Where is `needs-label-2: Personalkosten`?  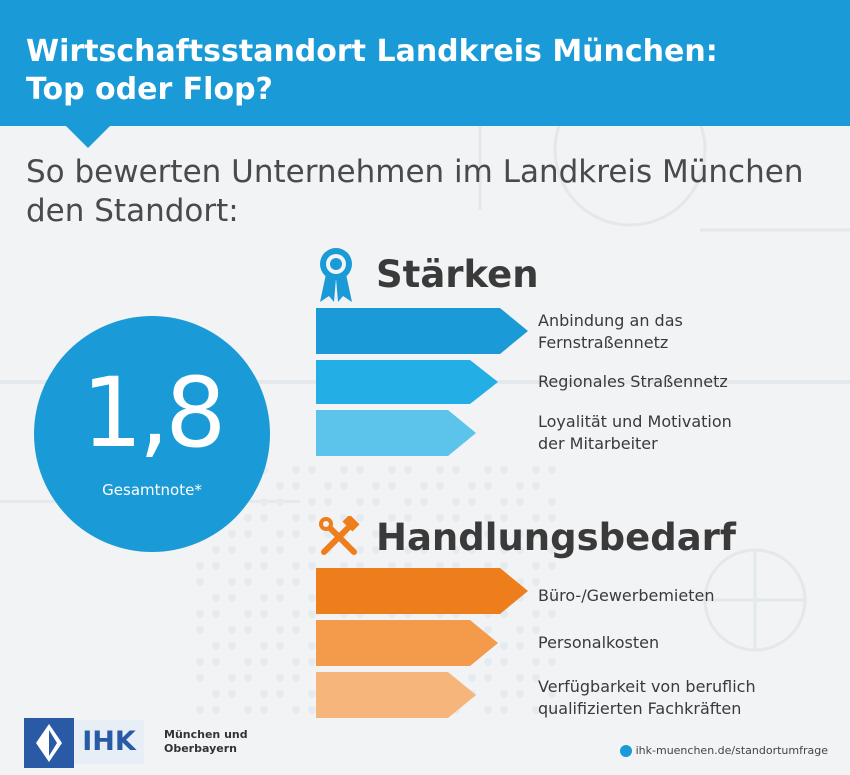 needs-label-2: Personalkosten is located at coordinates (599, 642).